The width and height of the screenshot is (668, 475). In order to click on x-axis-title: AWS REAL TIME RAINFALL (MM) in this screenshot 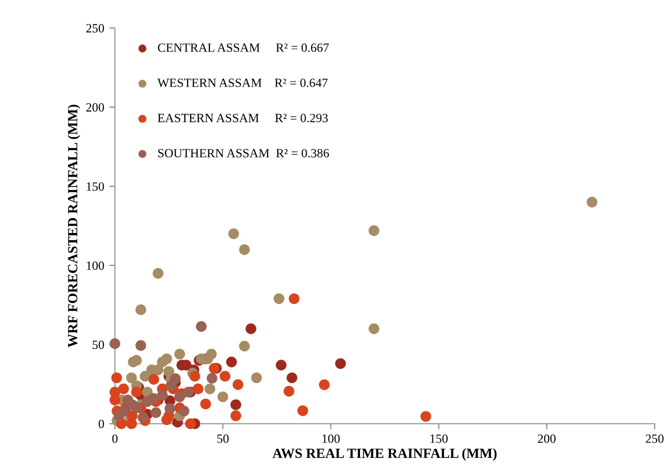, I will do `click(384, 454)`.